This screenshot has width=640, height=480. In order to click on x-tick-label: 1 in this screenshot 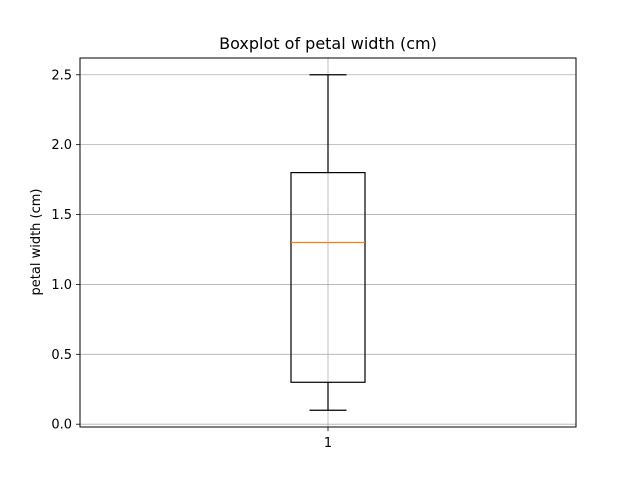, I will do `click(328, 443)`.